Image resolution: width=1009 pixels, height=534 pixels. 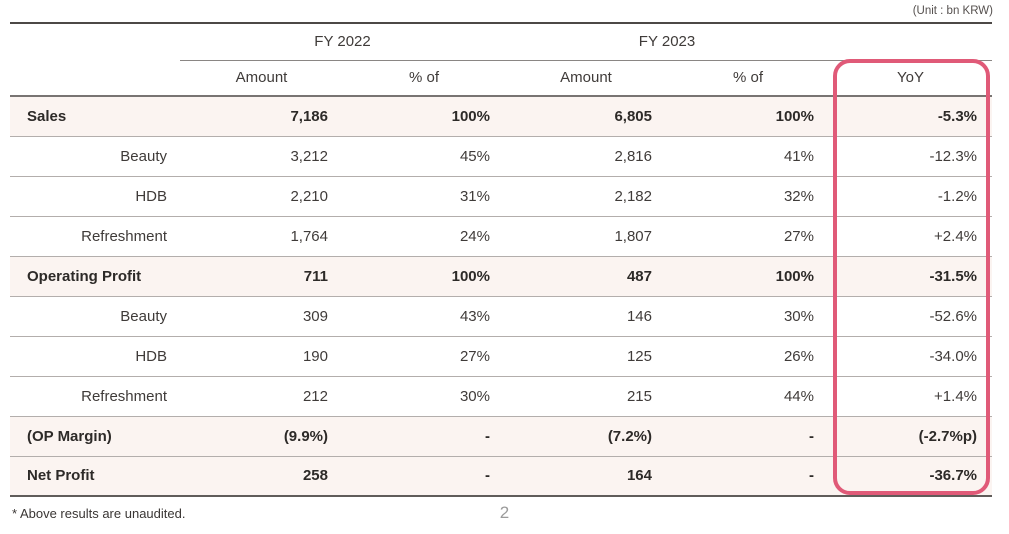 I want to click on cell-yoy: -1.2%, so click(x=910, y=196).